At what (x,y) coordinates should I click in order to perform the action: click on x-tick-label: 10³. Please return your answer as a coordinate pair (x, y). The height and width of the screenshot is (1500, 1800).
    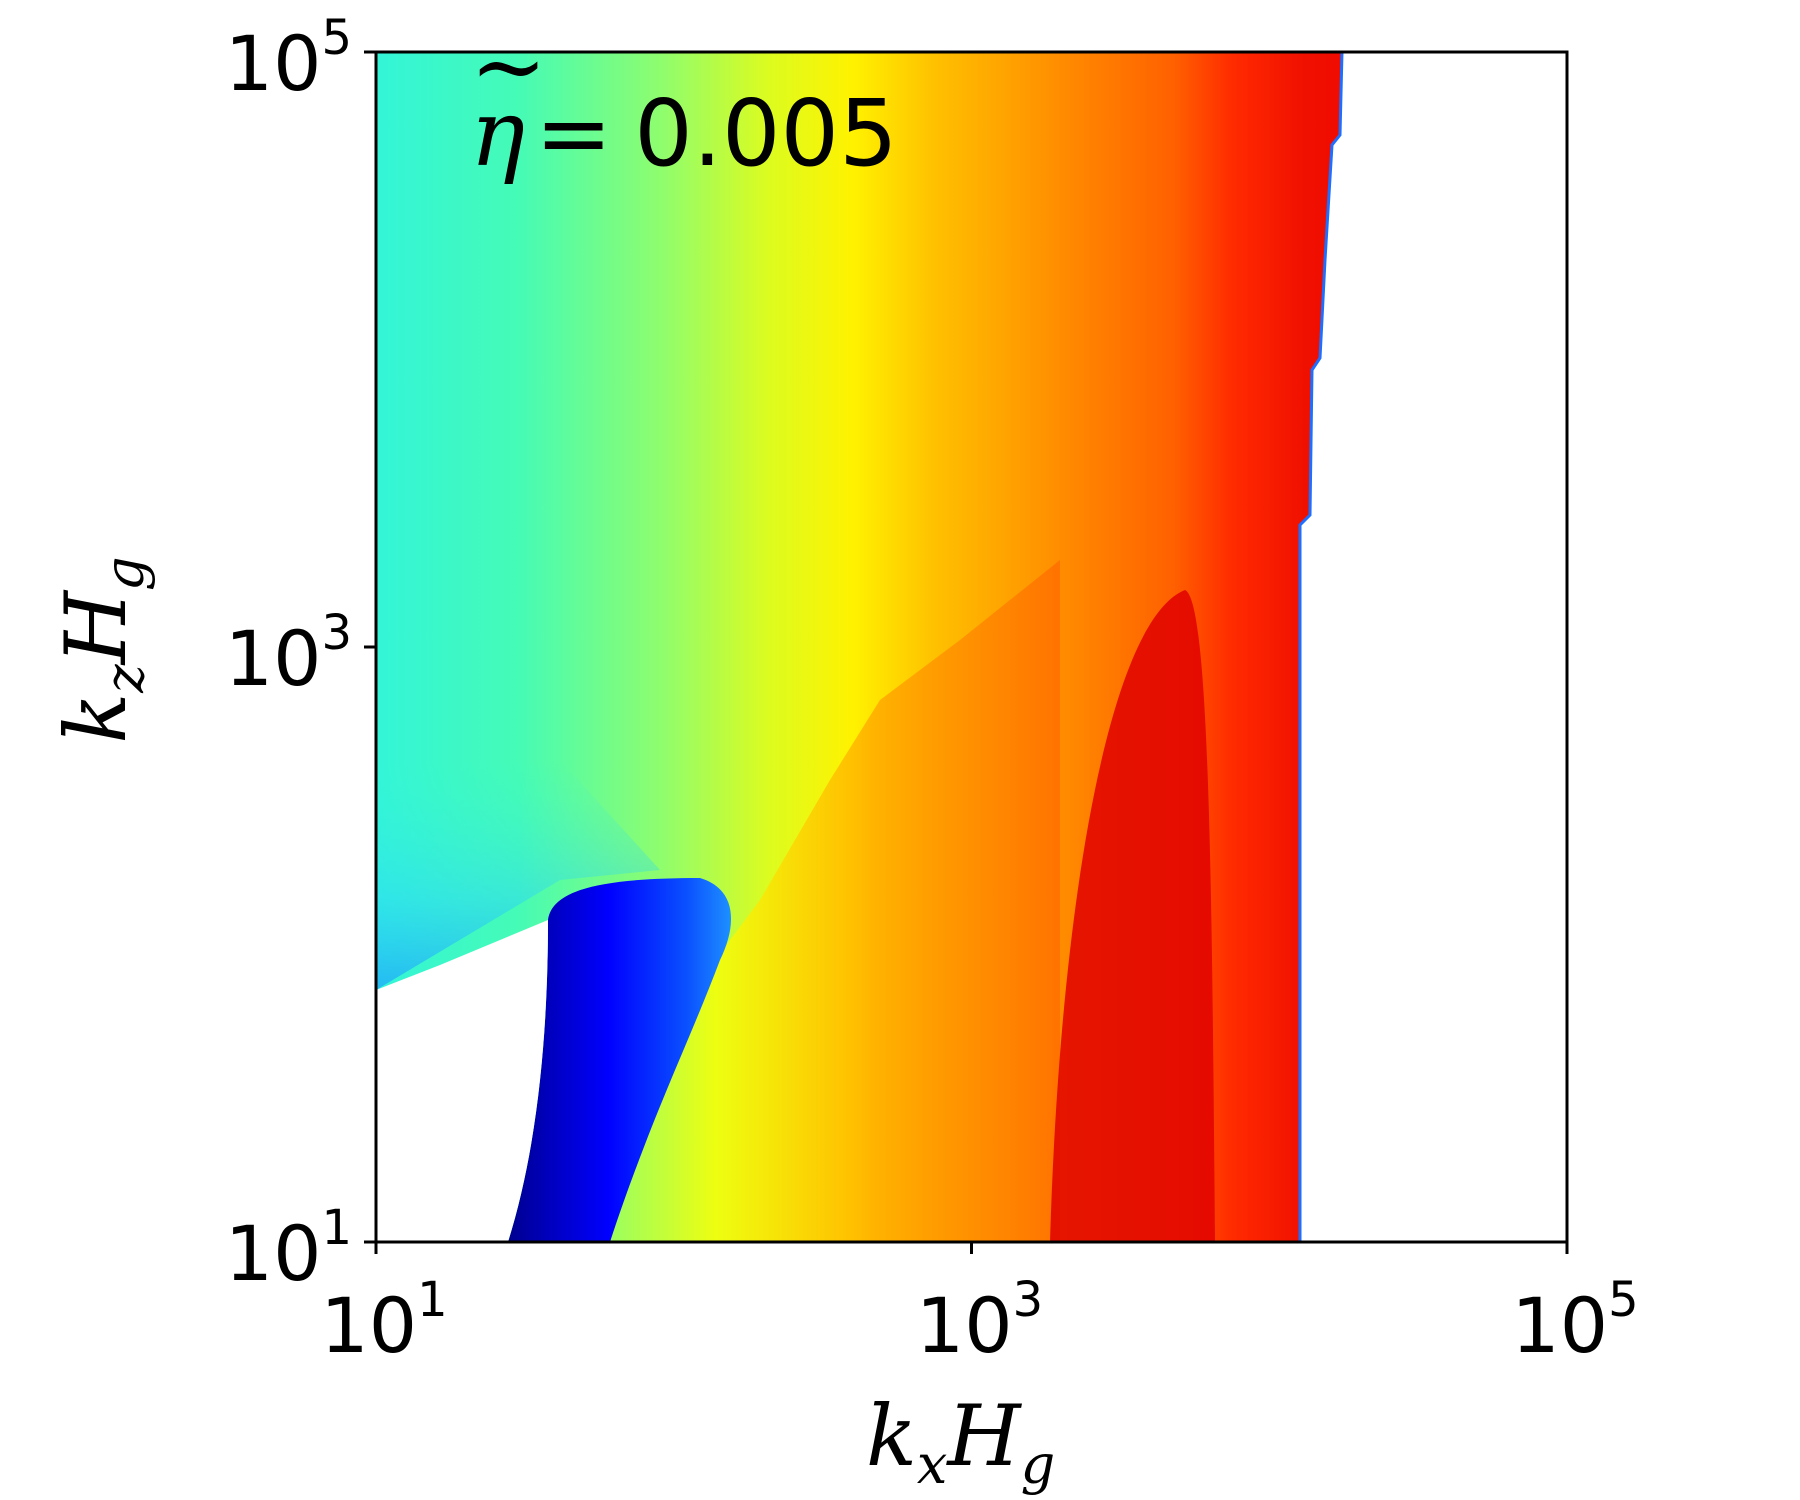
    Looking at the image, I should click on (979, 1321).